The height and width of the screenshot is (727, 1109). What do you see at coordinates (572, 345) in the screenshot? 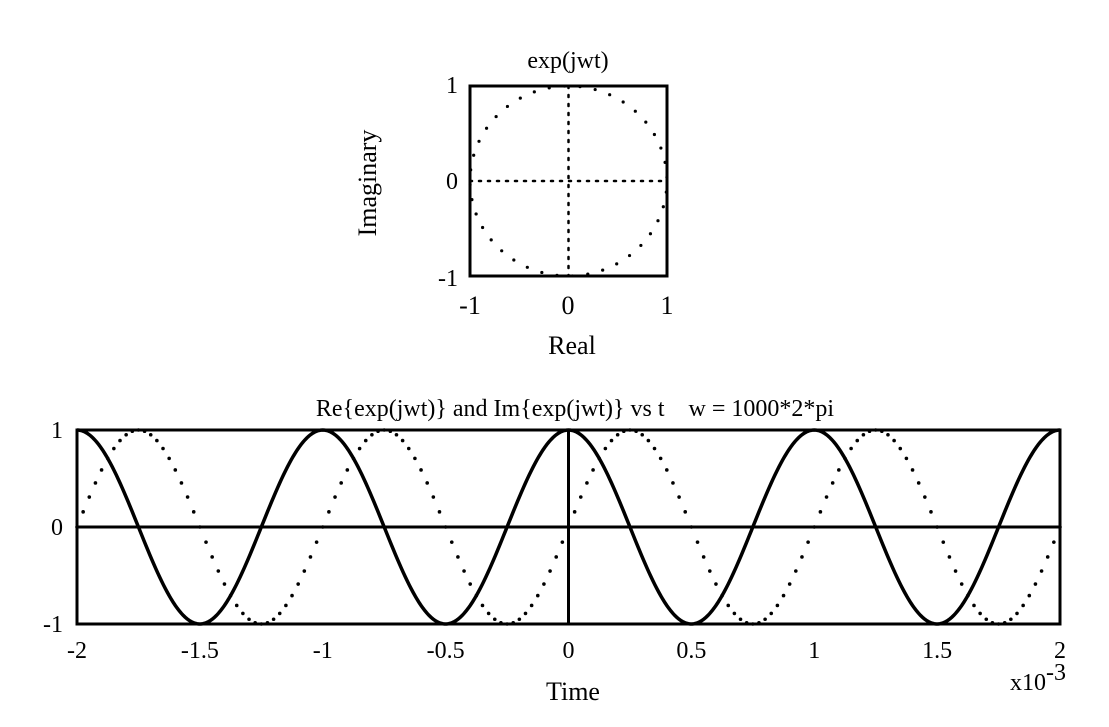
I see `circle-xlabel: Real` at bounding box center [572, 345].